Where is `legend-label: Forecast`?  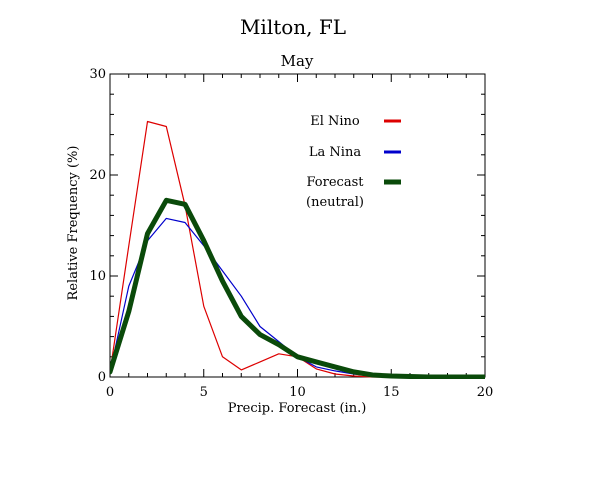
legend-label: Forecast is located at coordinates (336, 182).